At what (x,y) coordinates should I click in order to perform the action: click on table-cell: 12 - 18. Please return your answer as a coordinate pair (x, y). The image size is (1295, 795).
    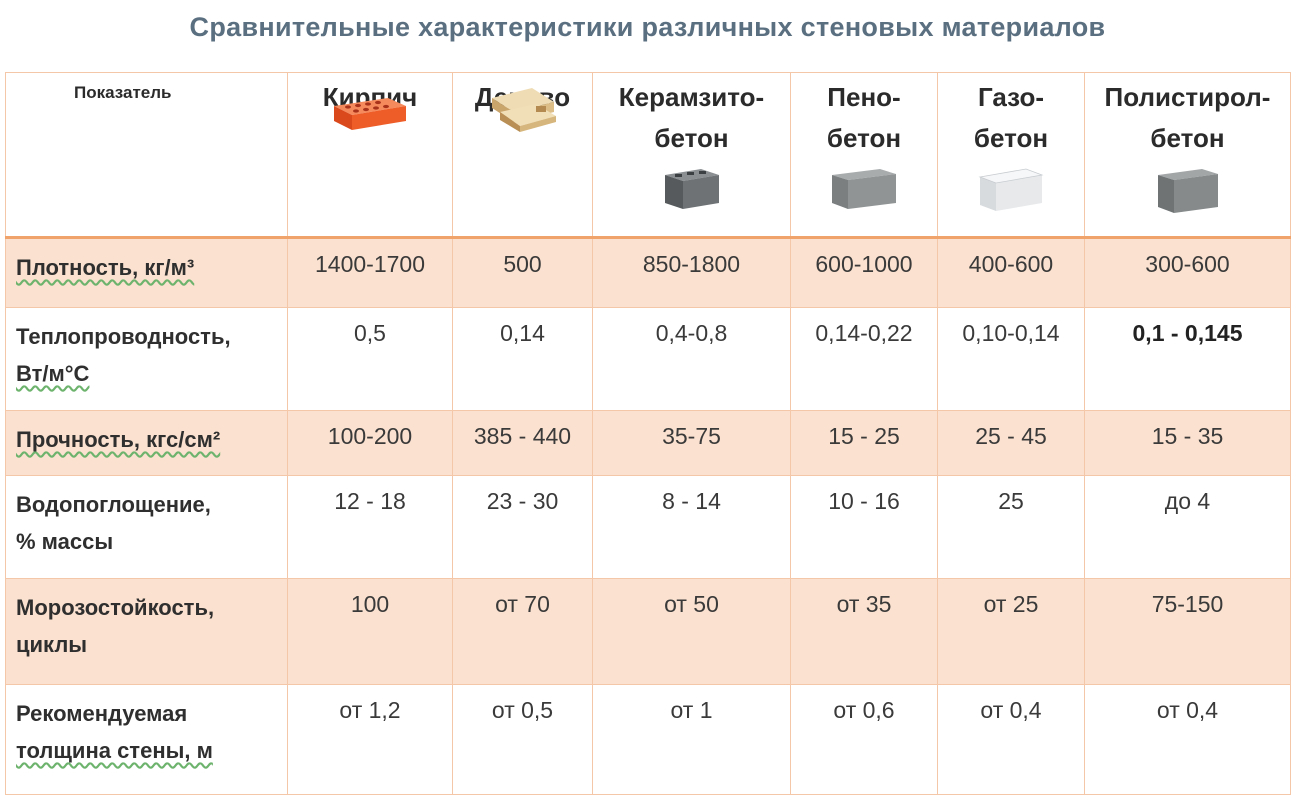
    Looking at the image, I should click on (370, 527).